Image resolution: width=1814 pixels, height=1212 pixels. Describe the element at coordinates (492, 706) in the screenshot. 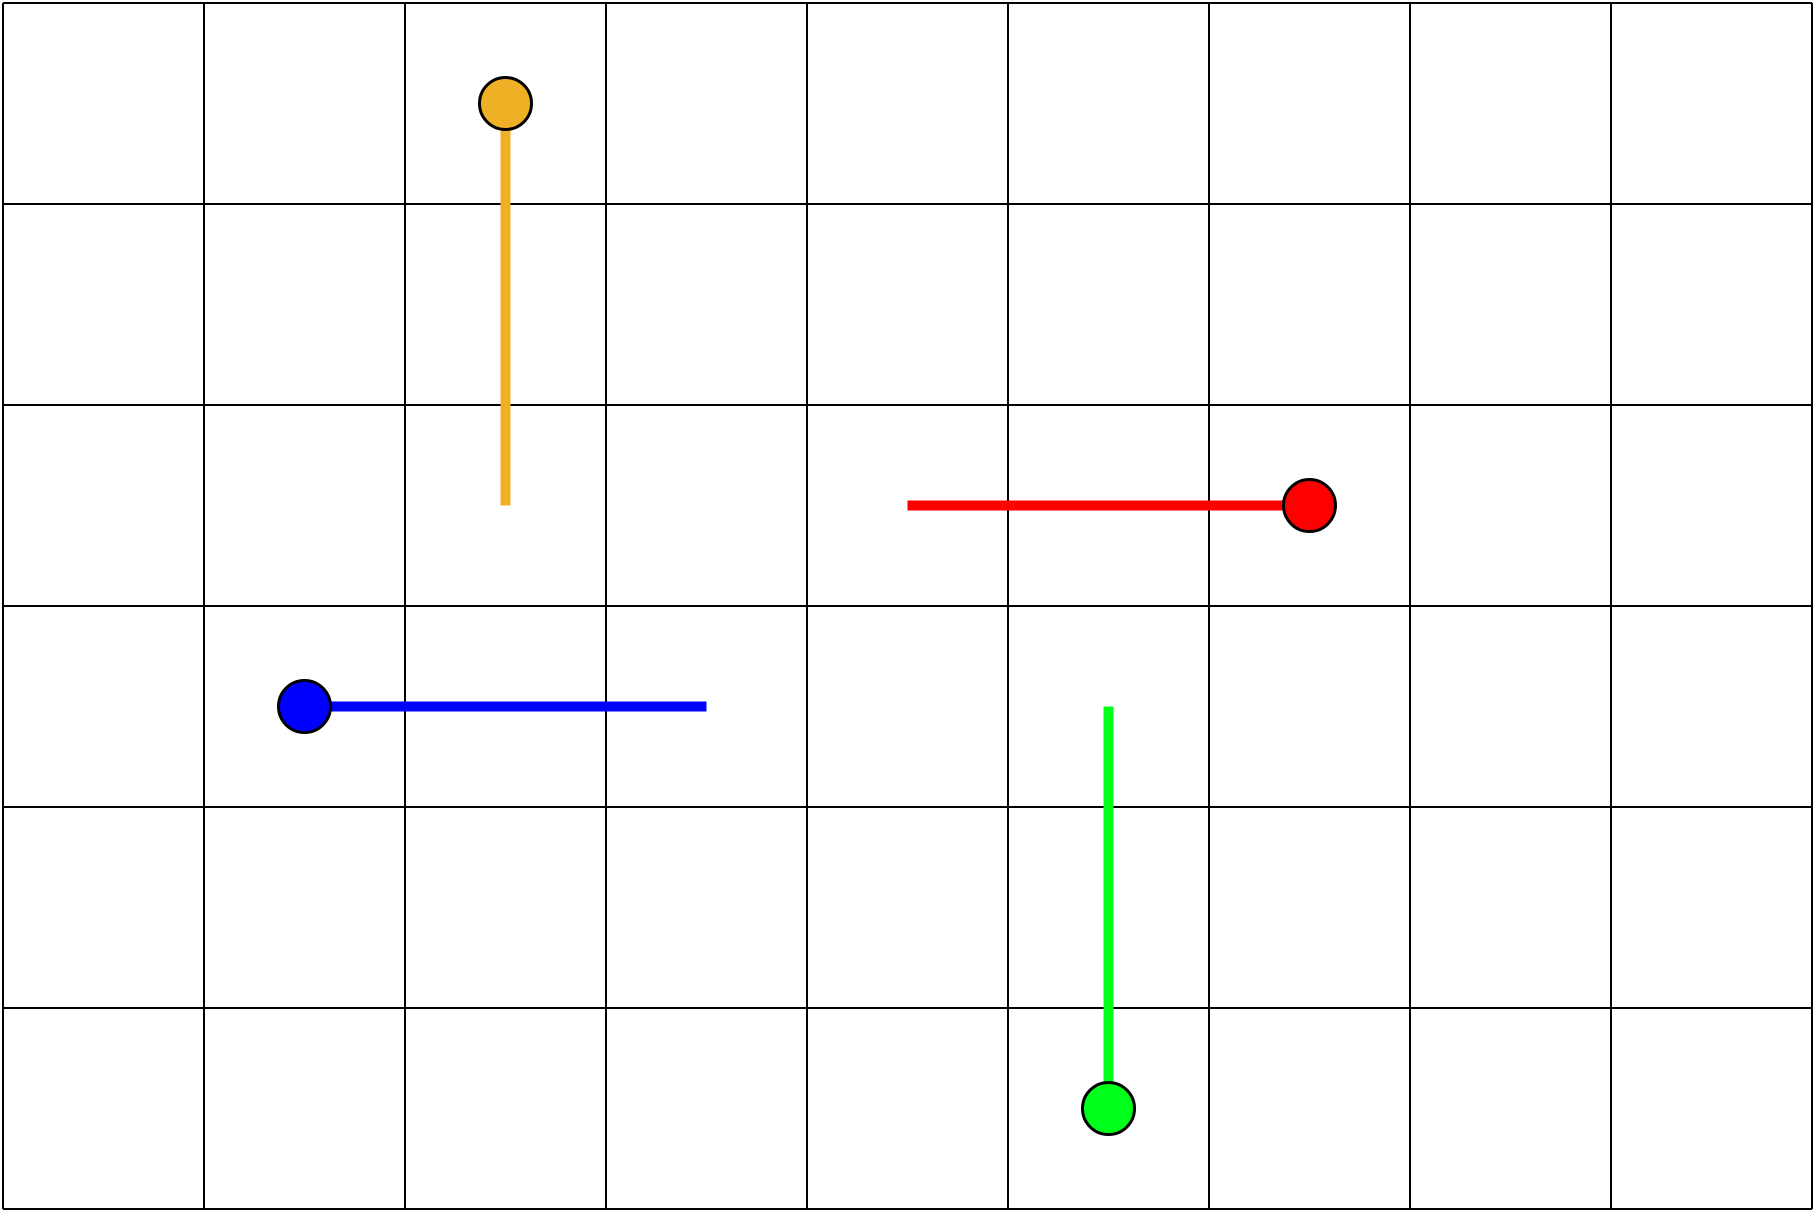

I see `blue-segment` at that location.